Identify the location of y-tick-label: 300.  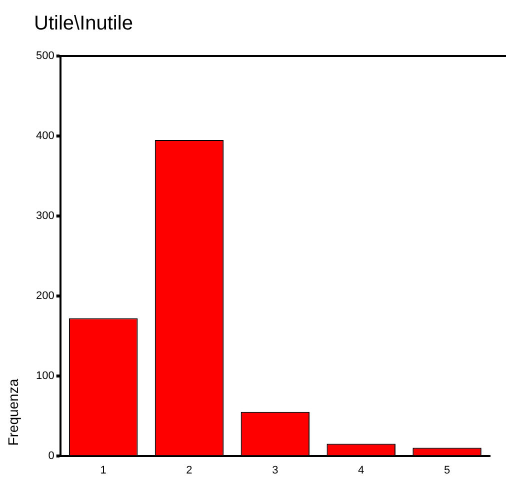
(45, 216).